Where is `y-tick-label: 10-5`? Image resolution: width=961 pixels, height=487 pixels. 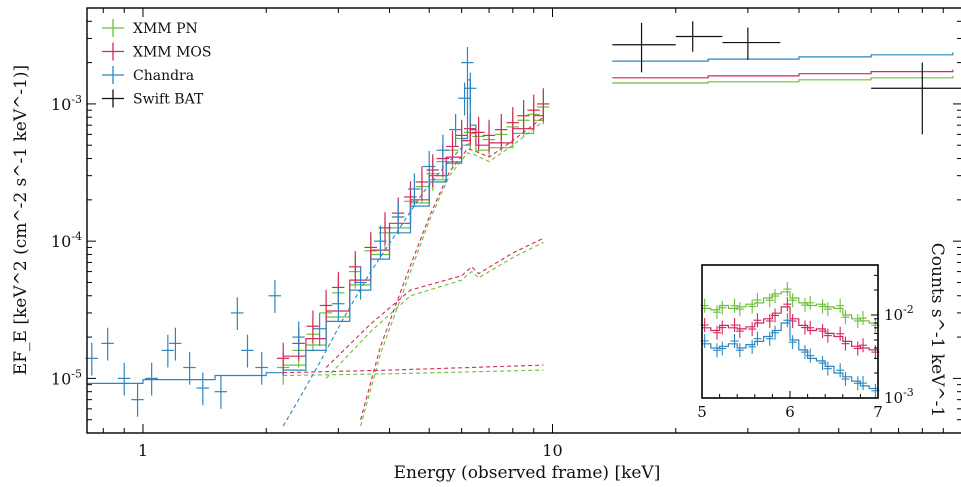
y-tick-label: 10-5 is located at coordinates (66, 377).